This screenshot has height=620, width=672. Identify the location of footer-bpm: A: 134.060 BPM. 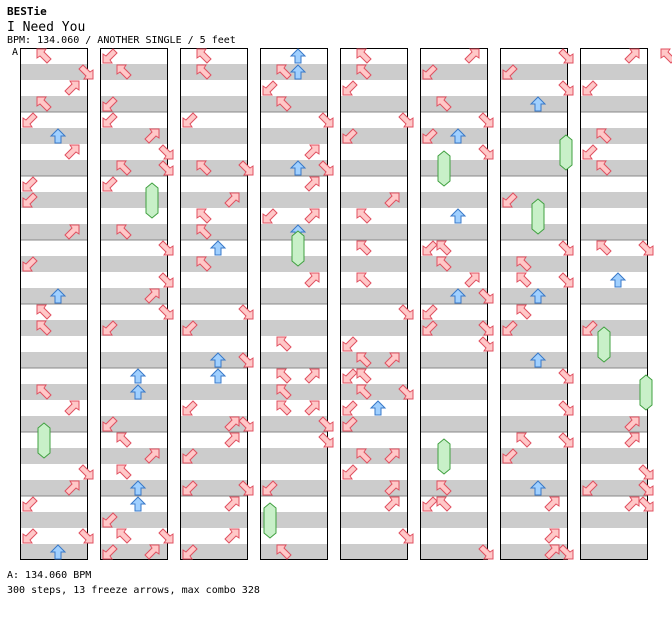
(49, 575).